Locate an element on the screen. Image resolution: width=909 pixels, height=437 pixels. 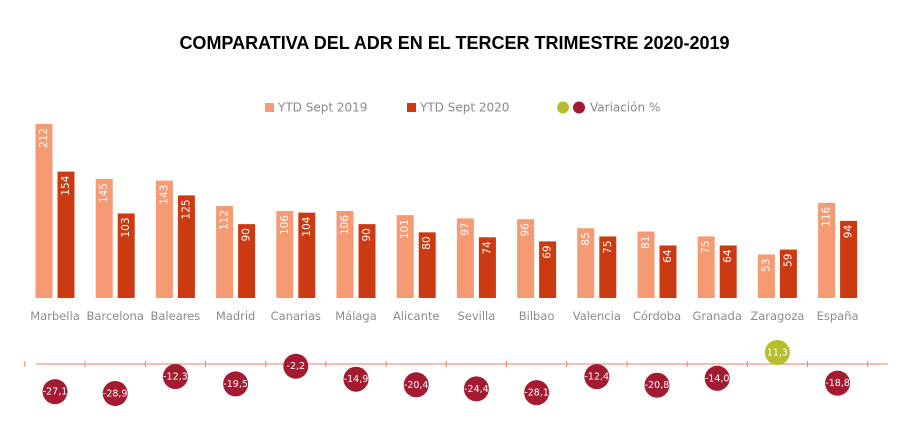
category-label: Alicante is located at coordinates (416, 316).